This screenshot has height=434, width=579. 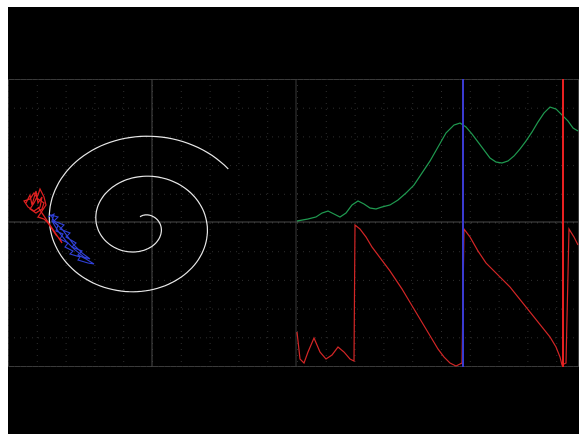 I want to click on phase-blue-scribble, so click(x=71, y=238).